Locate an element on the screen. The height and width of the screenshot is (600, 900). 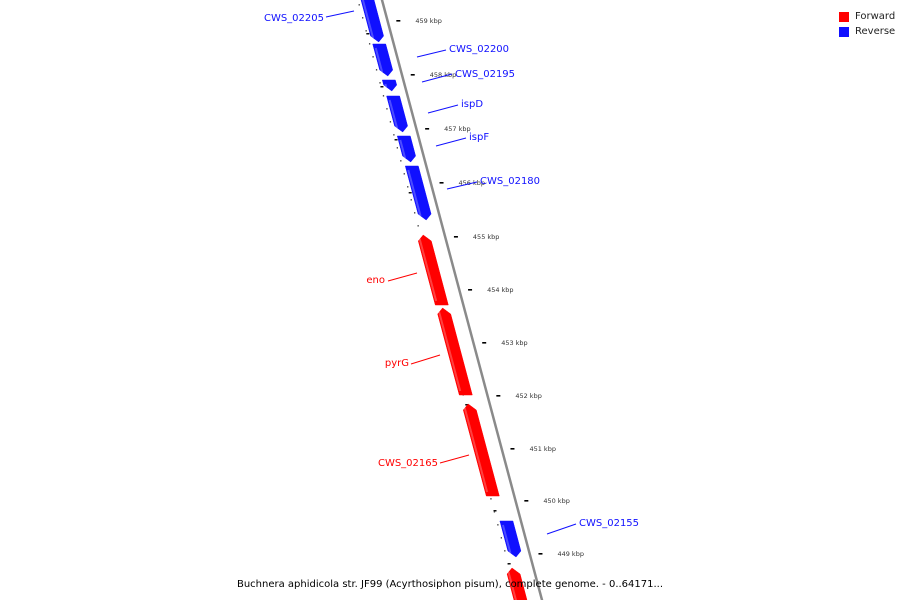
gene-label-cws_02195: CWS_02195 is located at coordinates (485, 74).